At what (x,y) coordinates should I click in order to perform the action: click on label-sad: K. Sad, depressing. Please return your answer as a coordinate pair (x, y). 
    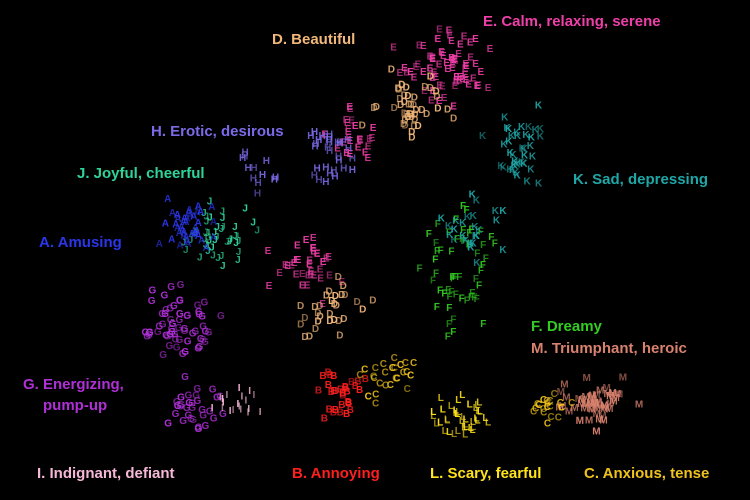
    Looking at the image, I should click on (641, 179).